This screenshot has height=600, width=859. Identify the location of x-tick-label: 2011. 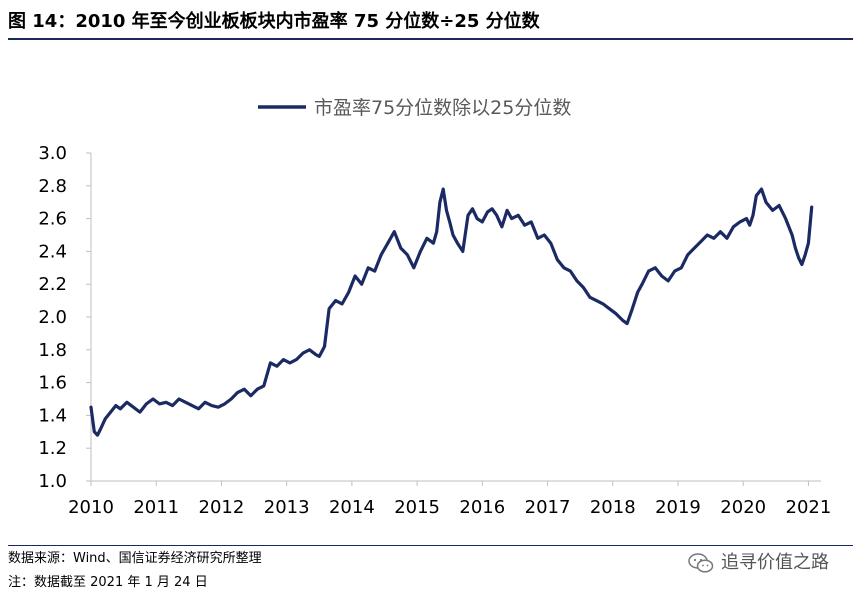
(156, 507).